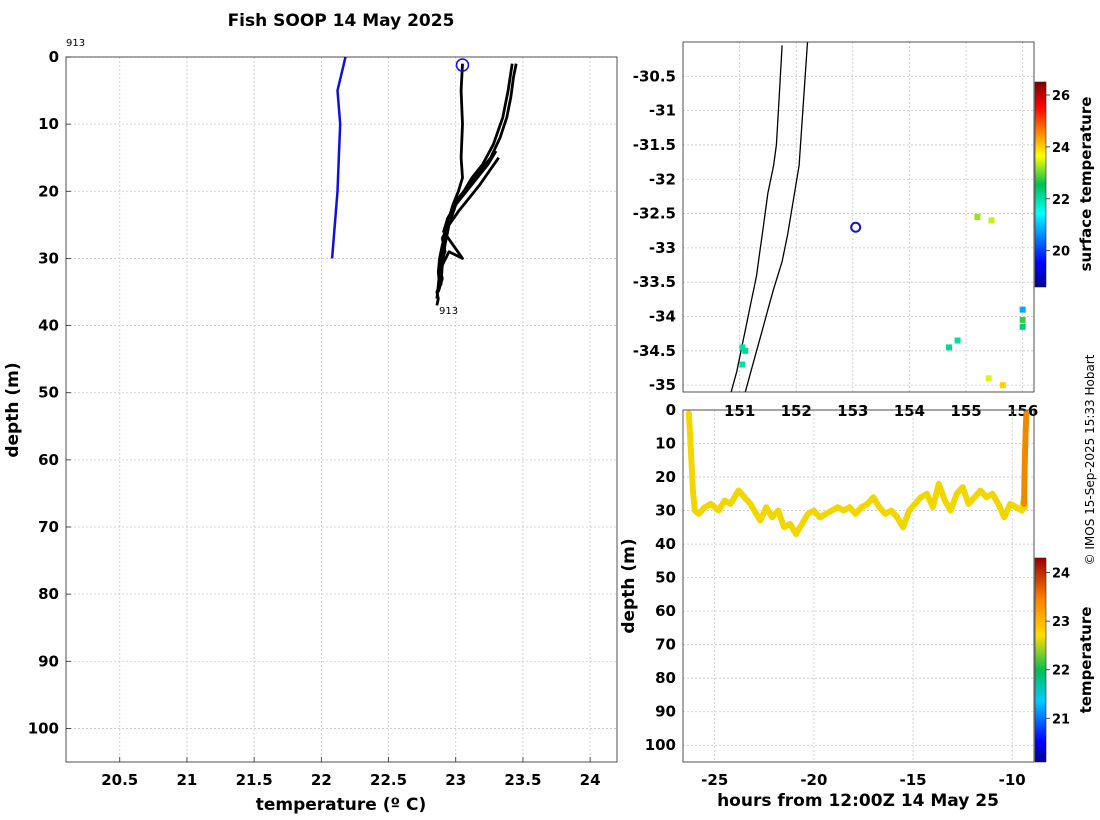 This screenshot has width=1100, height=820. Describe the element at coordinates (629, 585) in the screenshot. I see `timeseries-ylabel: depth (m)` at that location.